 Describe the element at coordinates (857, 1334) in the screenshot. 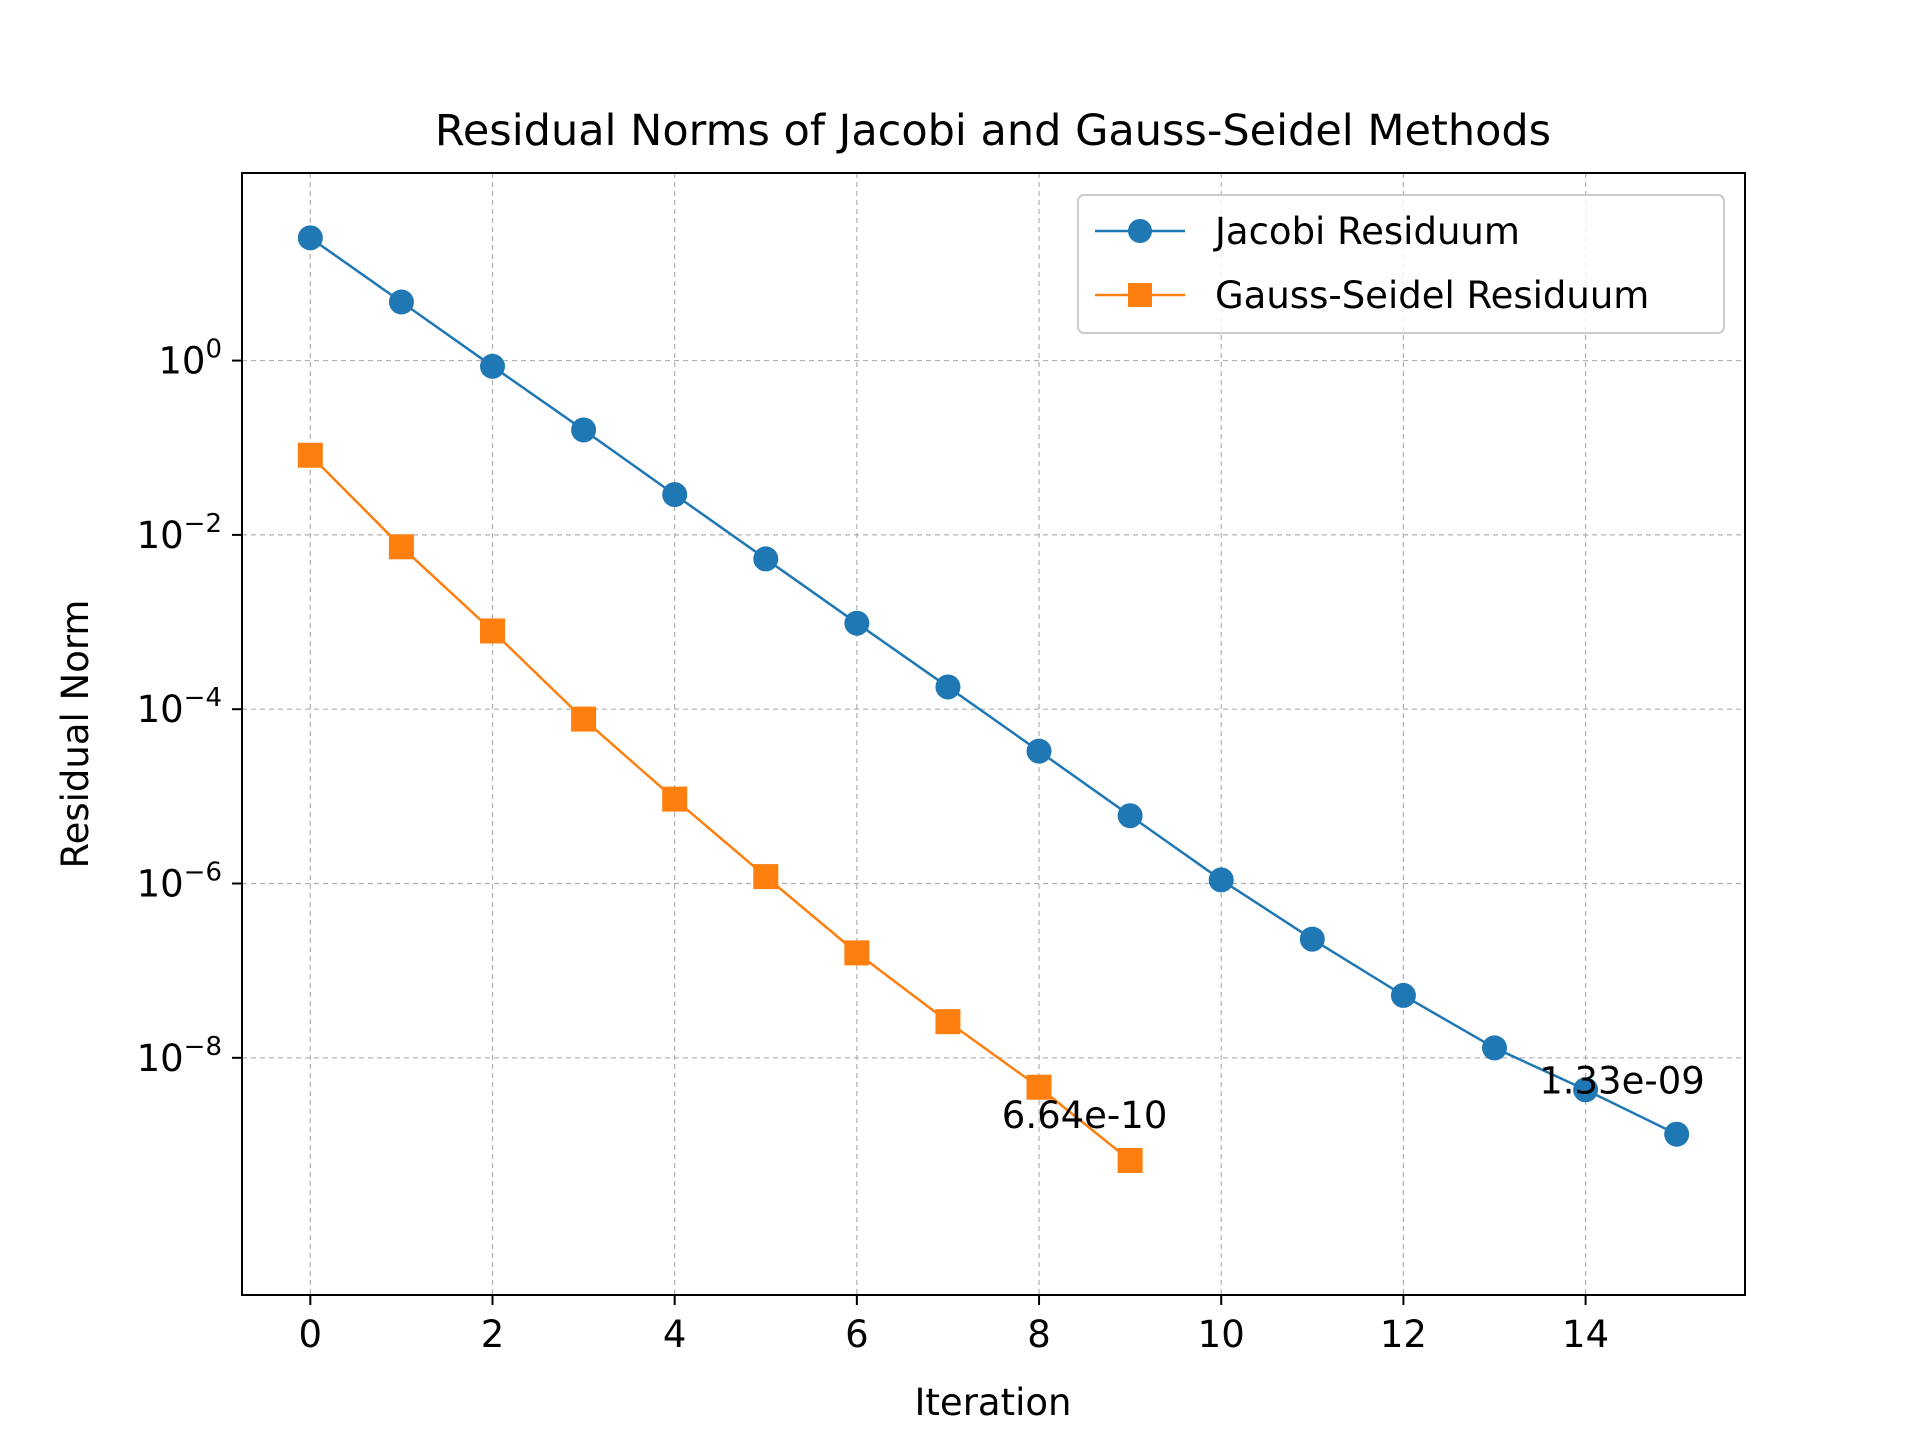

I see `x-tick-label: 6` at that location.